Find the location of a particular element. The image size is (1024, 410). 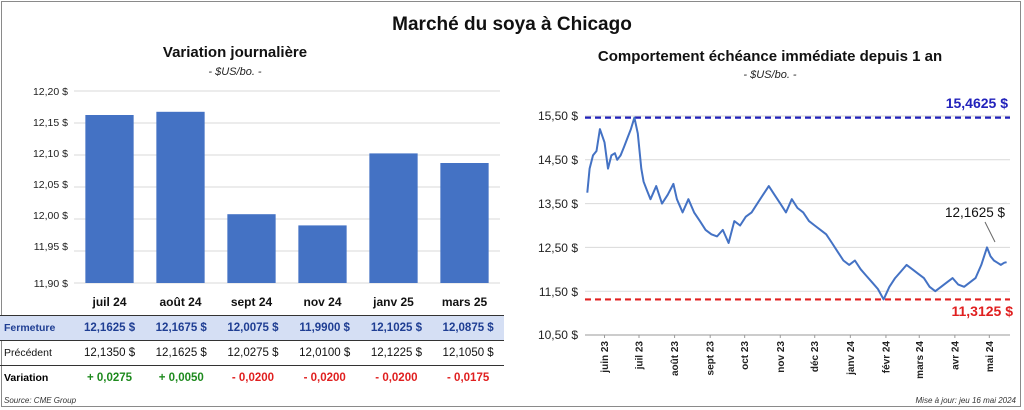

table-cell: 12,1675 $ is located at coordinates (181, 328).